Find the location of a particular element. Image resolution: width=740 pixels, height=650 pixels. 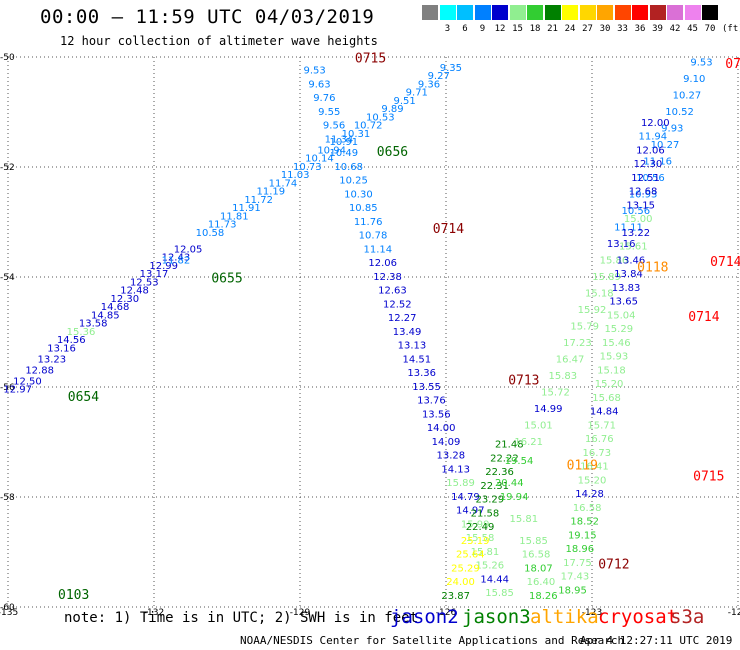

wave-height-value: 12.63 is located at coordinates (392, 291).